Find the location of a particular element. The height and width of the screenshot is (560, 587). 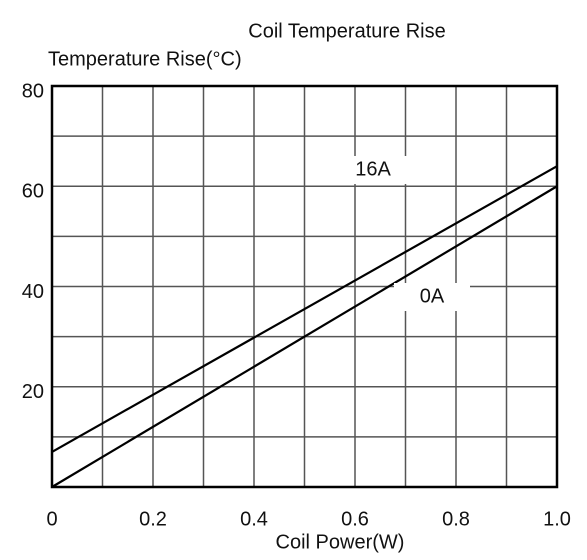

y-tick-label: 20 is located at coordinates (33, 392).